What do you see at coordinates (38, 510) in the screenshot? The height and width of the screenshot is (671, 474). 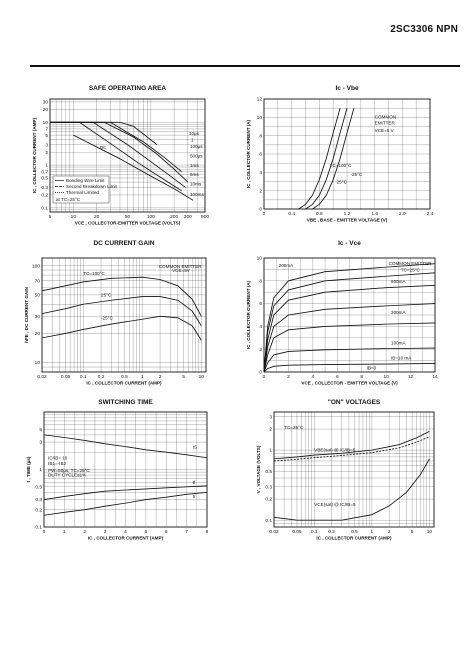 I see `y-tick-label: 0.2` at bounding box center [38, 510].